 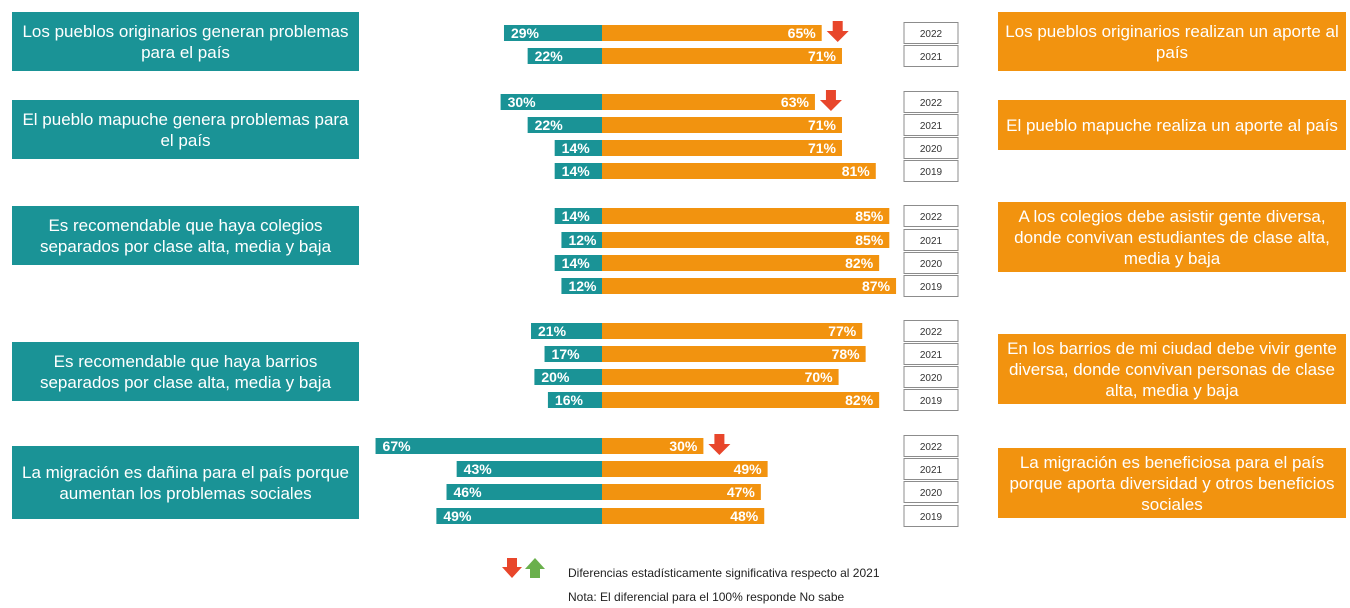 What do you see at coordinates (457, 516) in the screenshot?
I see `bar-left-label: 49%` at bounding box center [457, 516].